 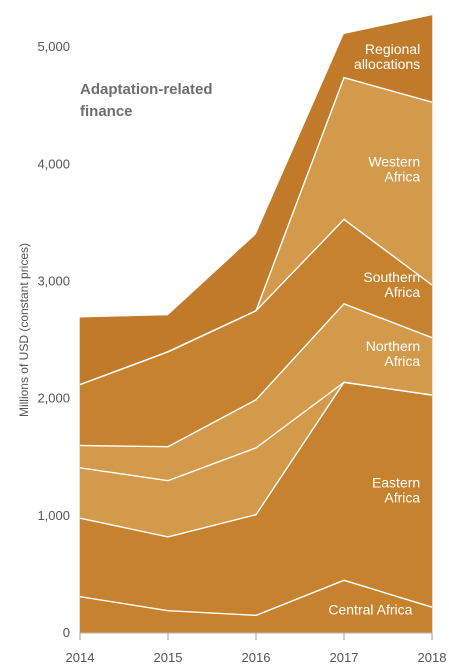 I want to click on x-axis-ticks: 2014 2015 2016 2017 2018, so click(x=256, y=649).